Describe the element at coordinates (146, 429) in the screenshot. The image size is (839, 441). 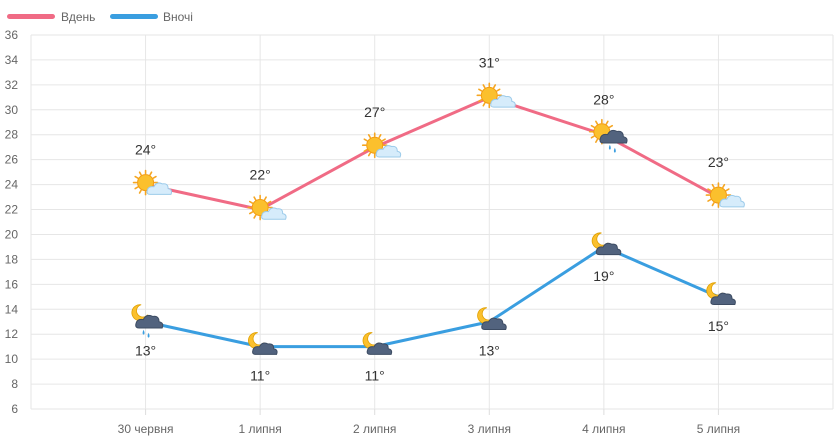
I see `x-tick-label: 30 червня` at that location.